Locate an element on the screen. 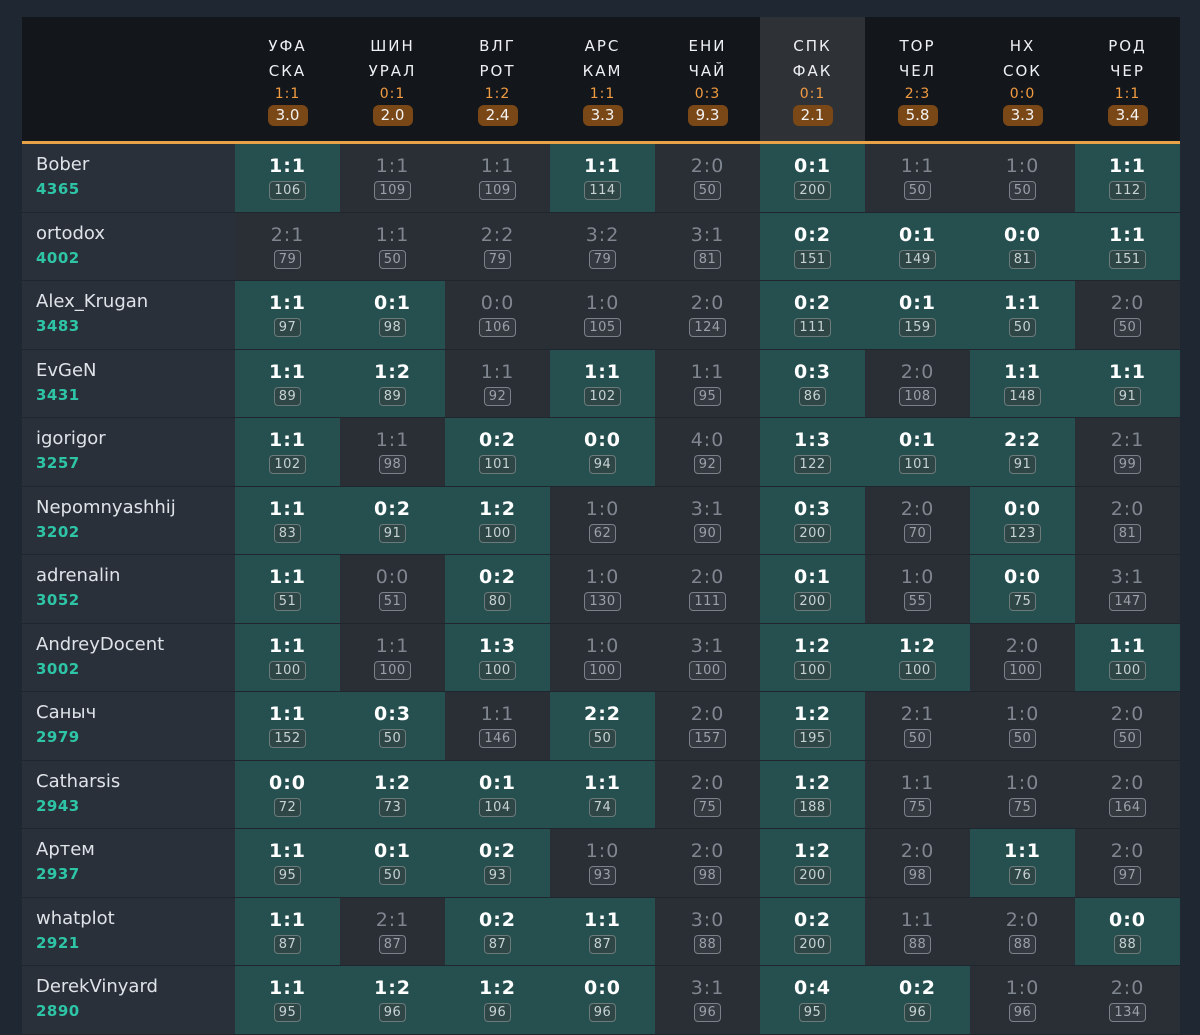 The image size is (1200, 1035). points-badge: 104 is located at coordinates (497, 807).